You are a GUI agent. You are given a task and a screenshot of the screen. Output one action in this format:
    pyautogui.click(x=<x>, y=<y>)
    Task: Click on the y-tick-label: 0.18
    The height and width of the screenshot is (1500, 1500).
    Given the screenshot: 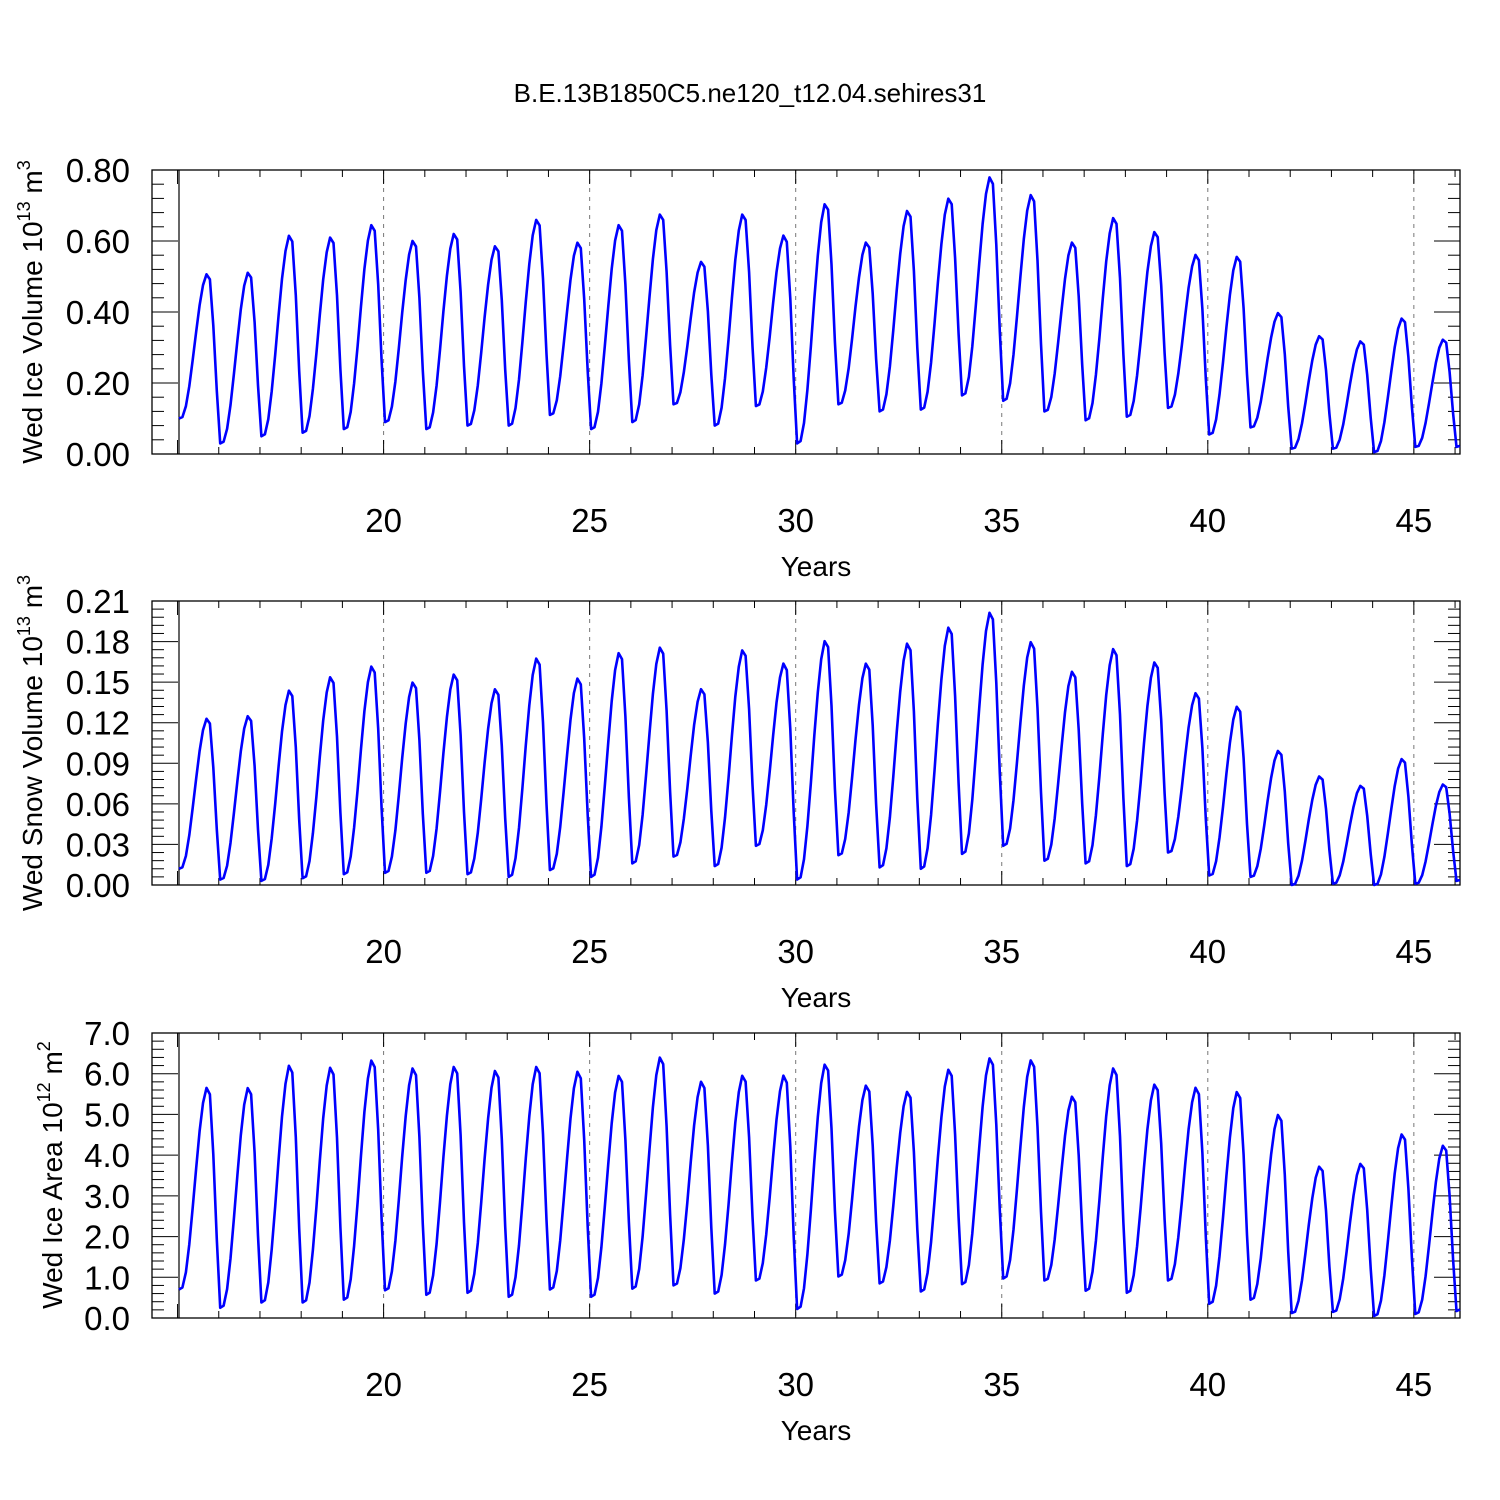 What is the action you would take?
    pyautogui.click(x=98, y=642)
    